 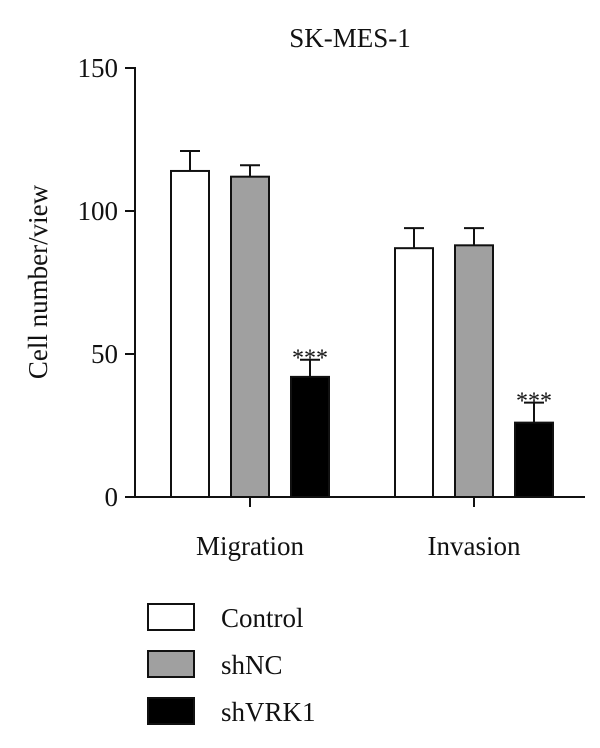 I want to click on y-tick-label: 150, so click(x=98, y=68).